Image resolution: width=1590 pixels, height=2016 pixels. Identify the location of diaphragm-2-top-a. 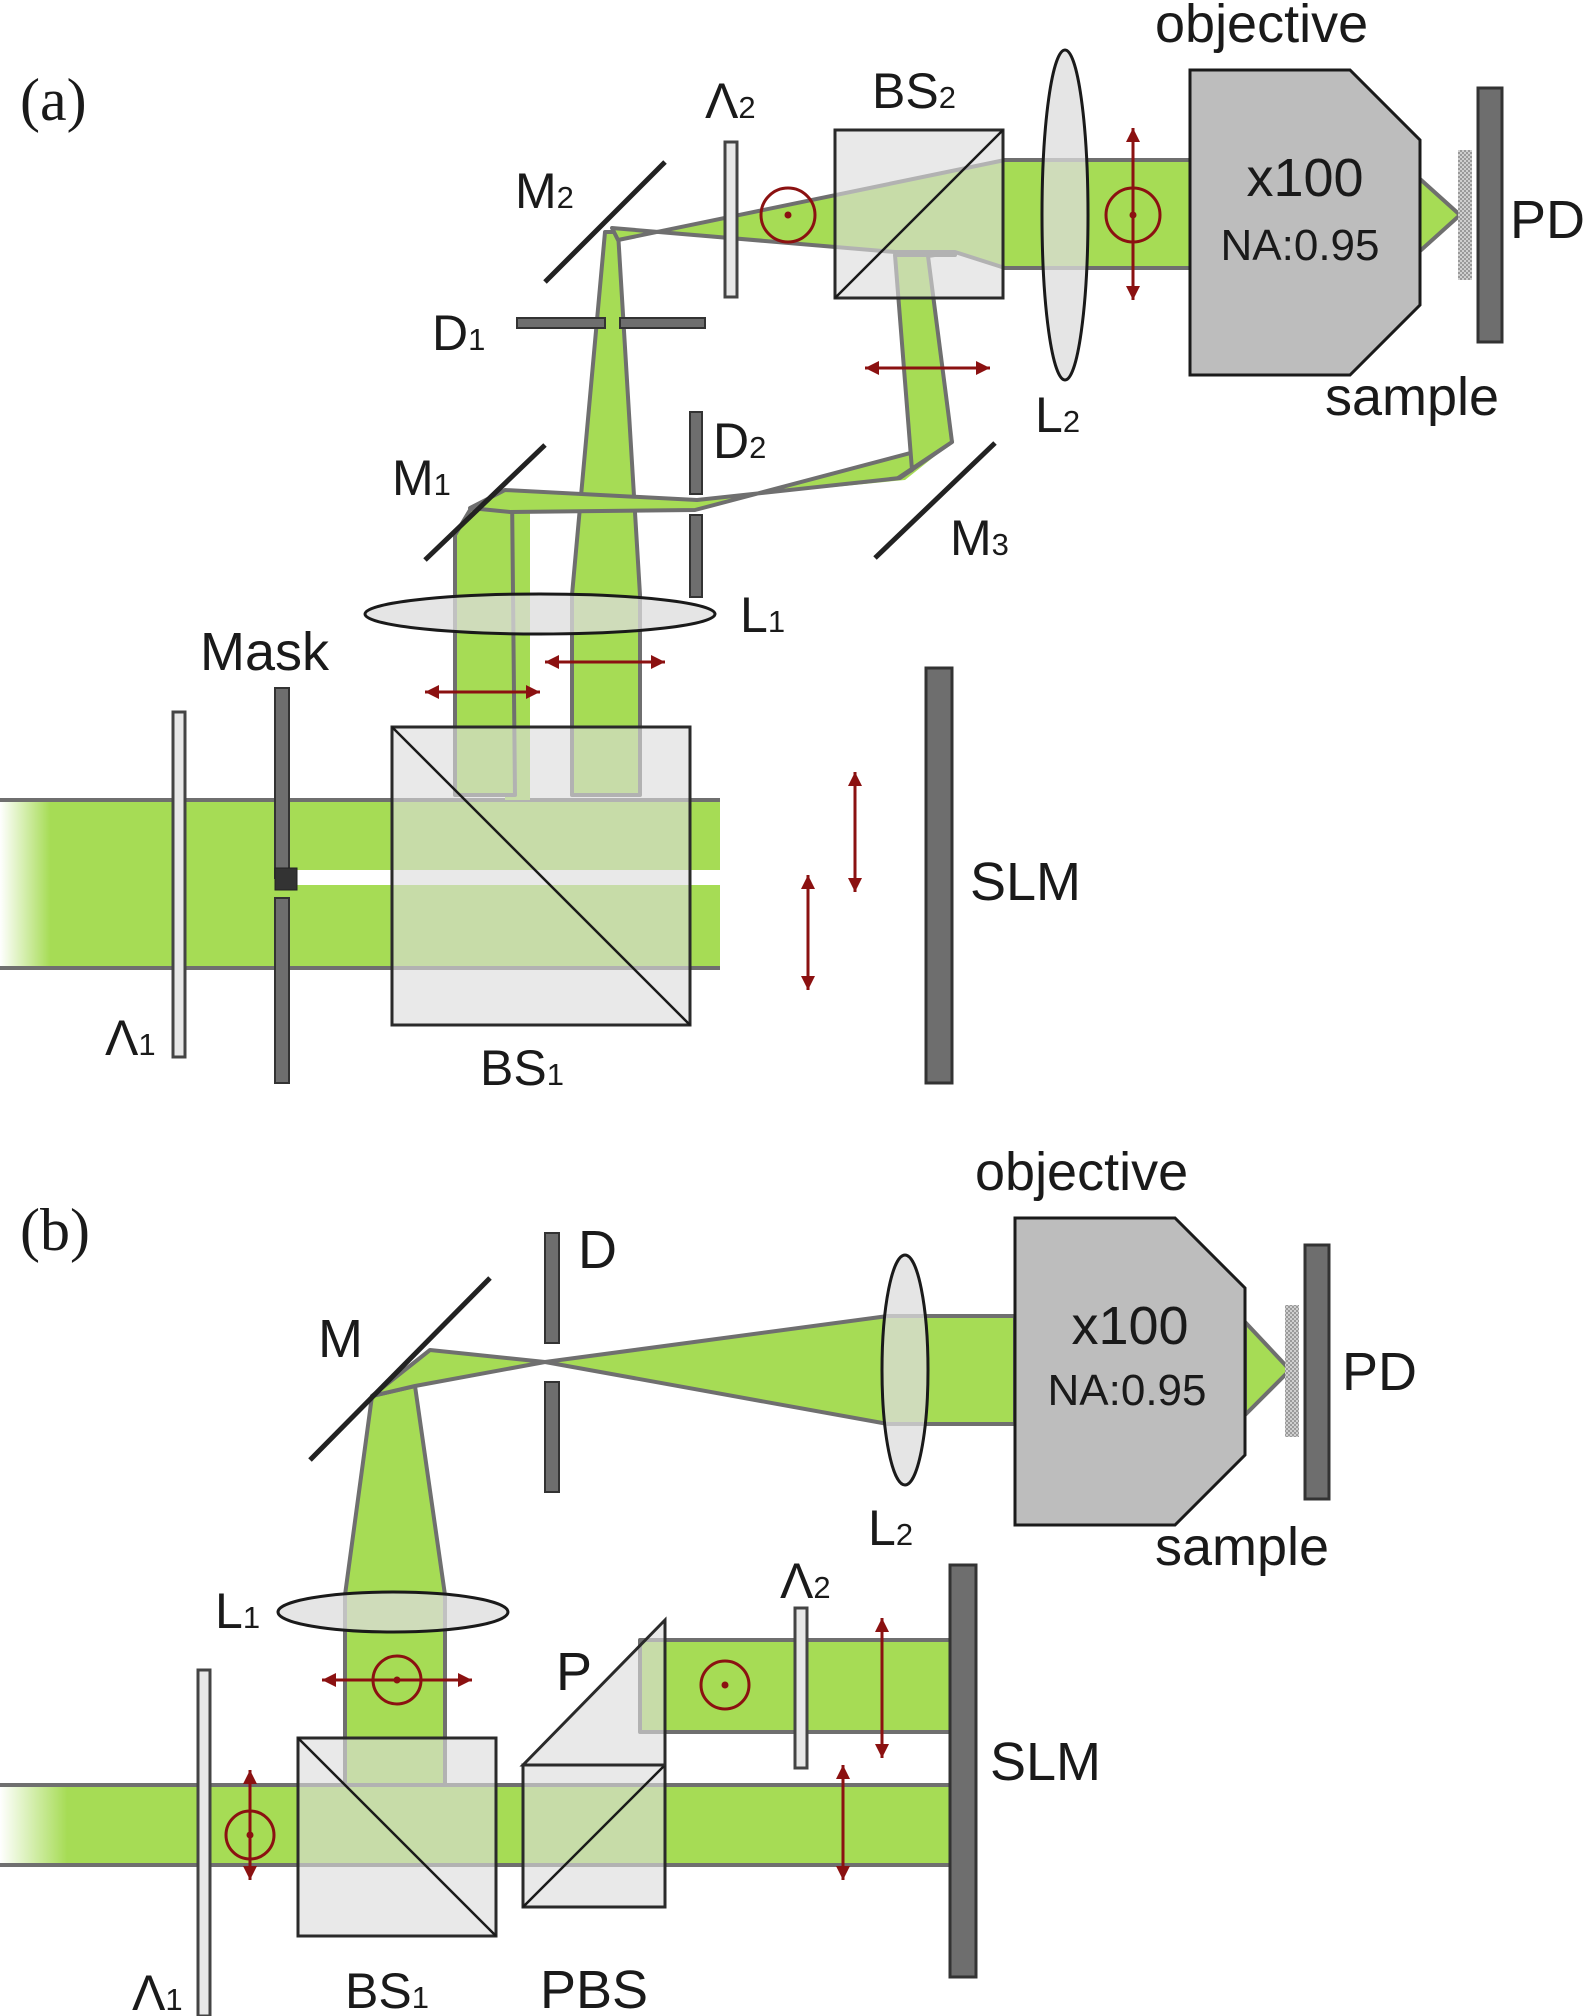
(696, 453).